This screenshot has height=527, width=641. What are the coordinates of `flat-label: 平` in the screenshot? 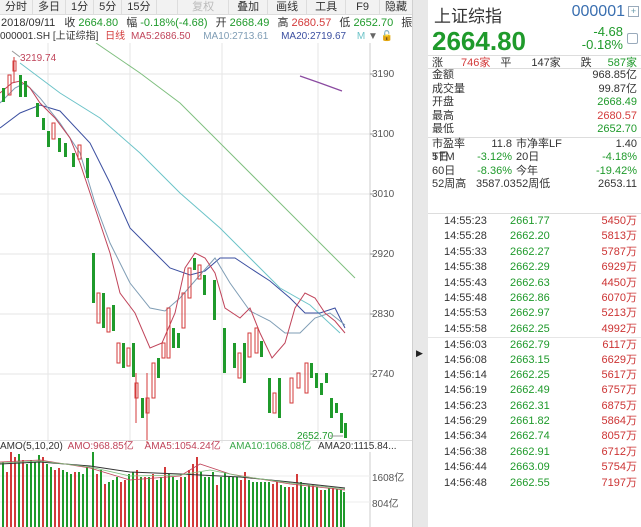 It's located at (506, 63).